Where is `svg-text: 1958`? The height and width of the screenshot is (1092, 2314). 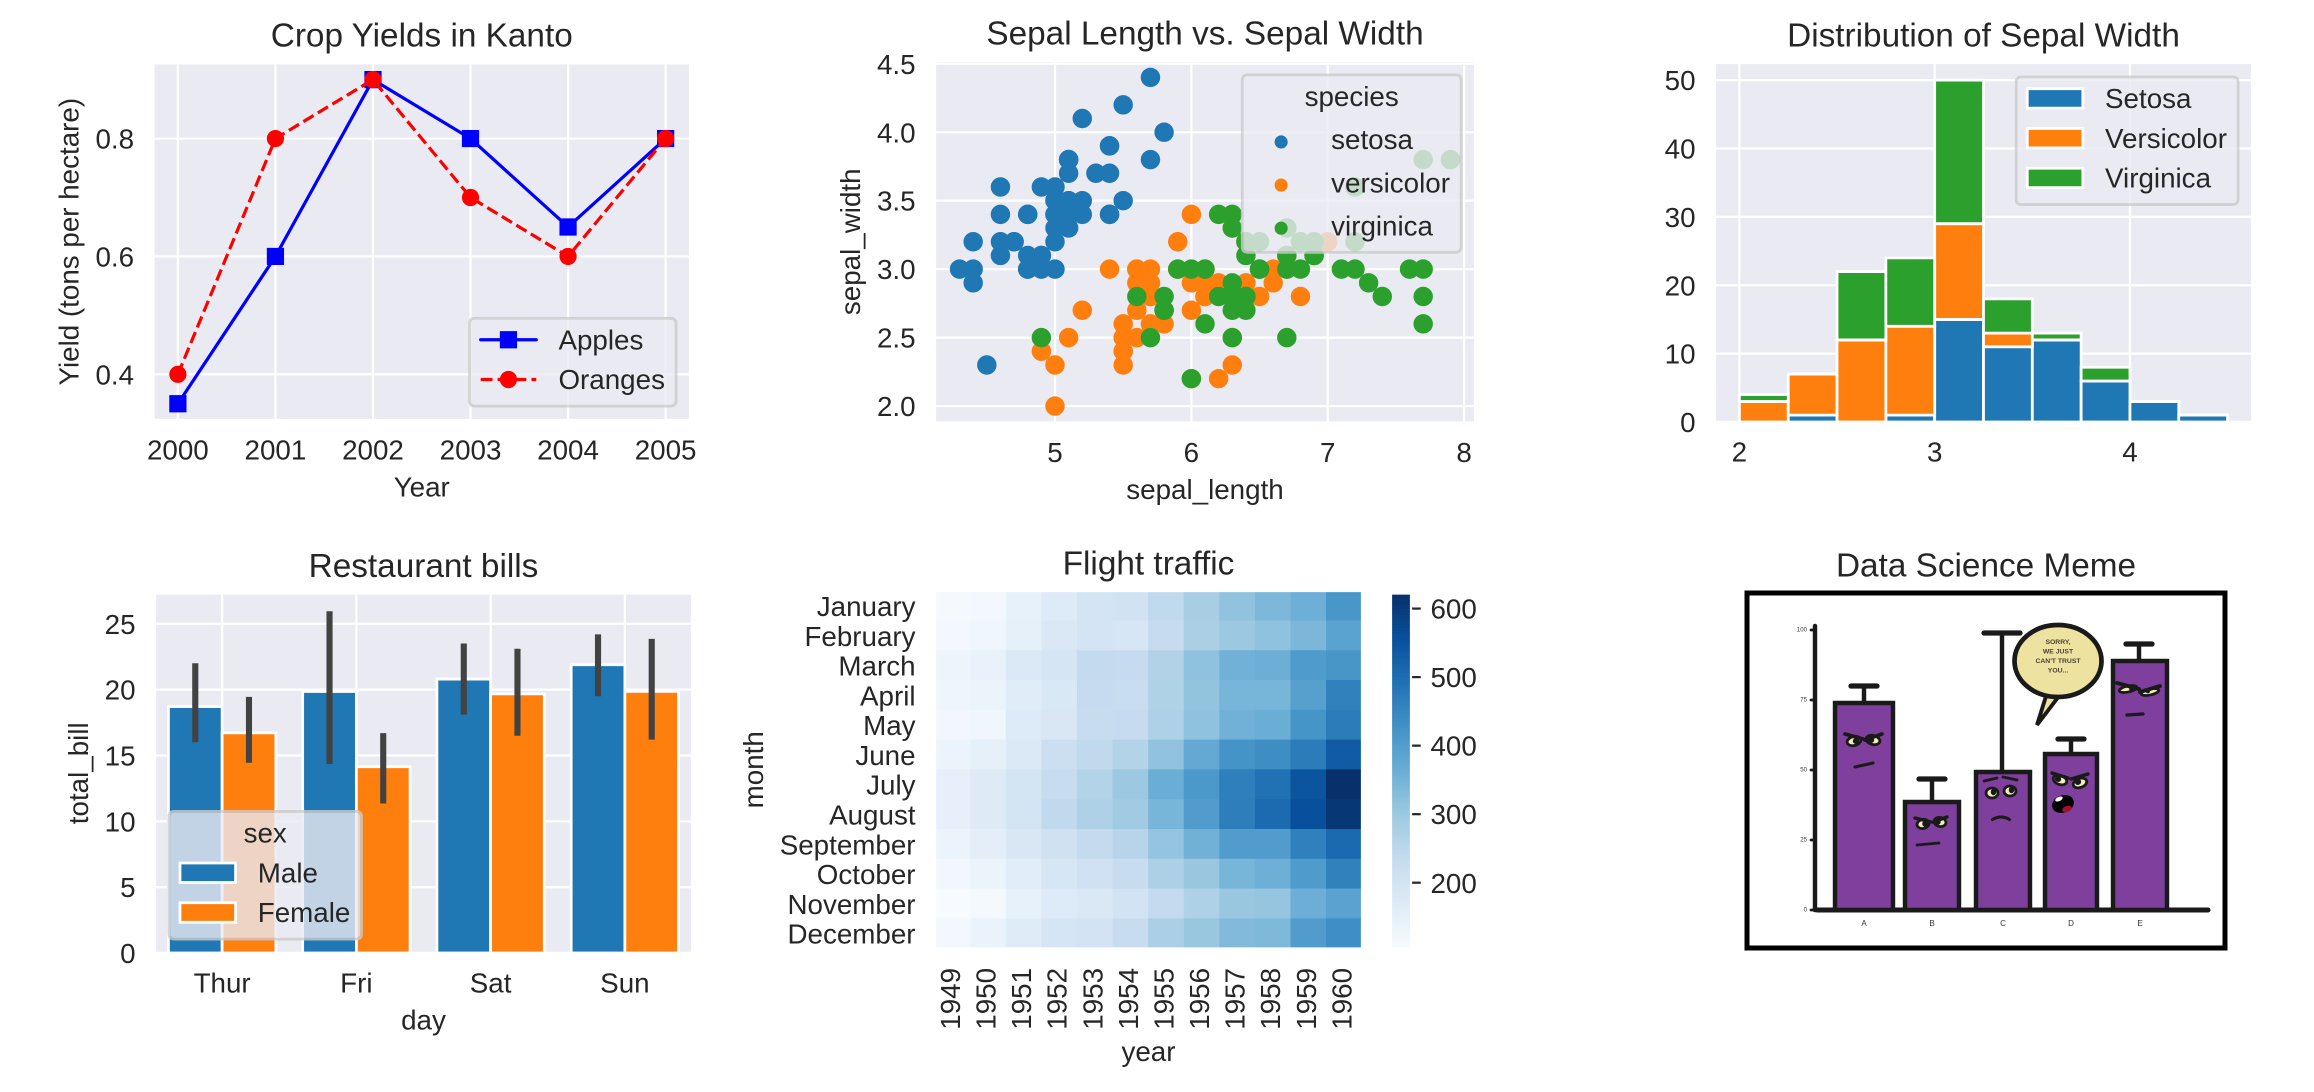 svg-text: 1958 is located at coordinates (1270, 999).